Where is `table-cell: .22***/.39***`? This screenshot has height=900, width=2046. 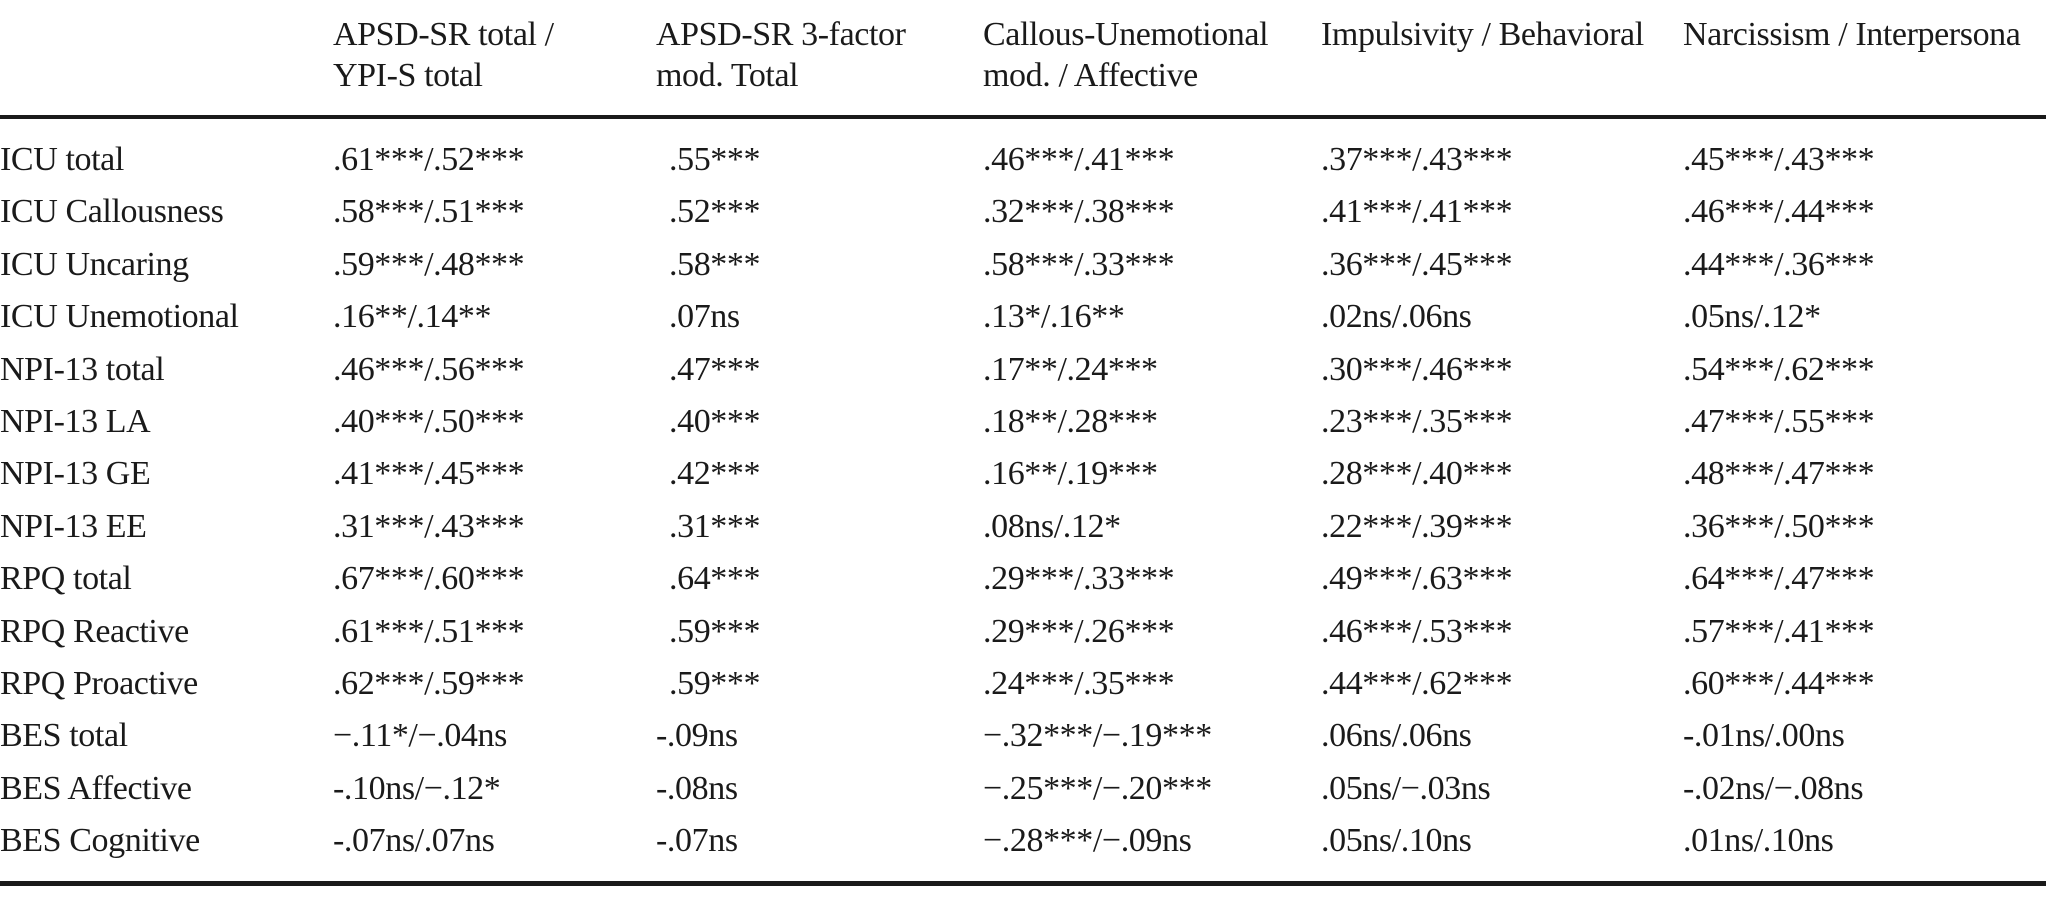
table-cell: .22***/.39*** is located at coordinates (1417, 526).